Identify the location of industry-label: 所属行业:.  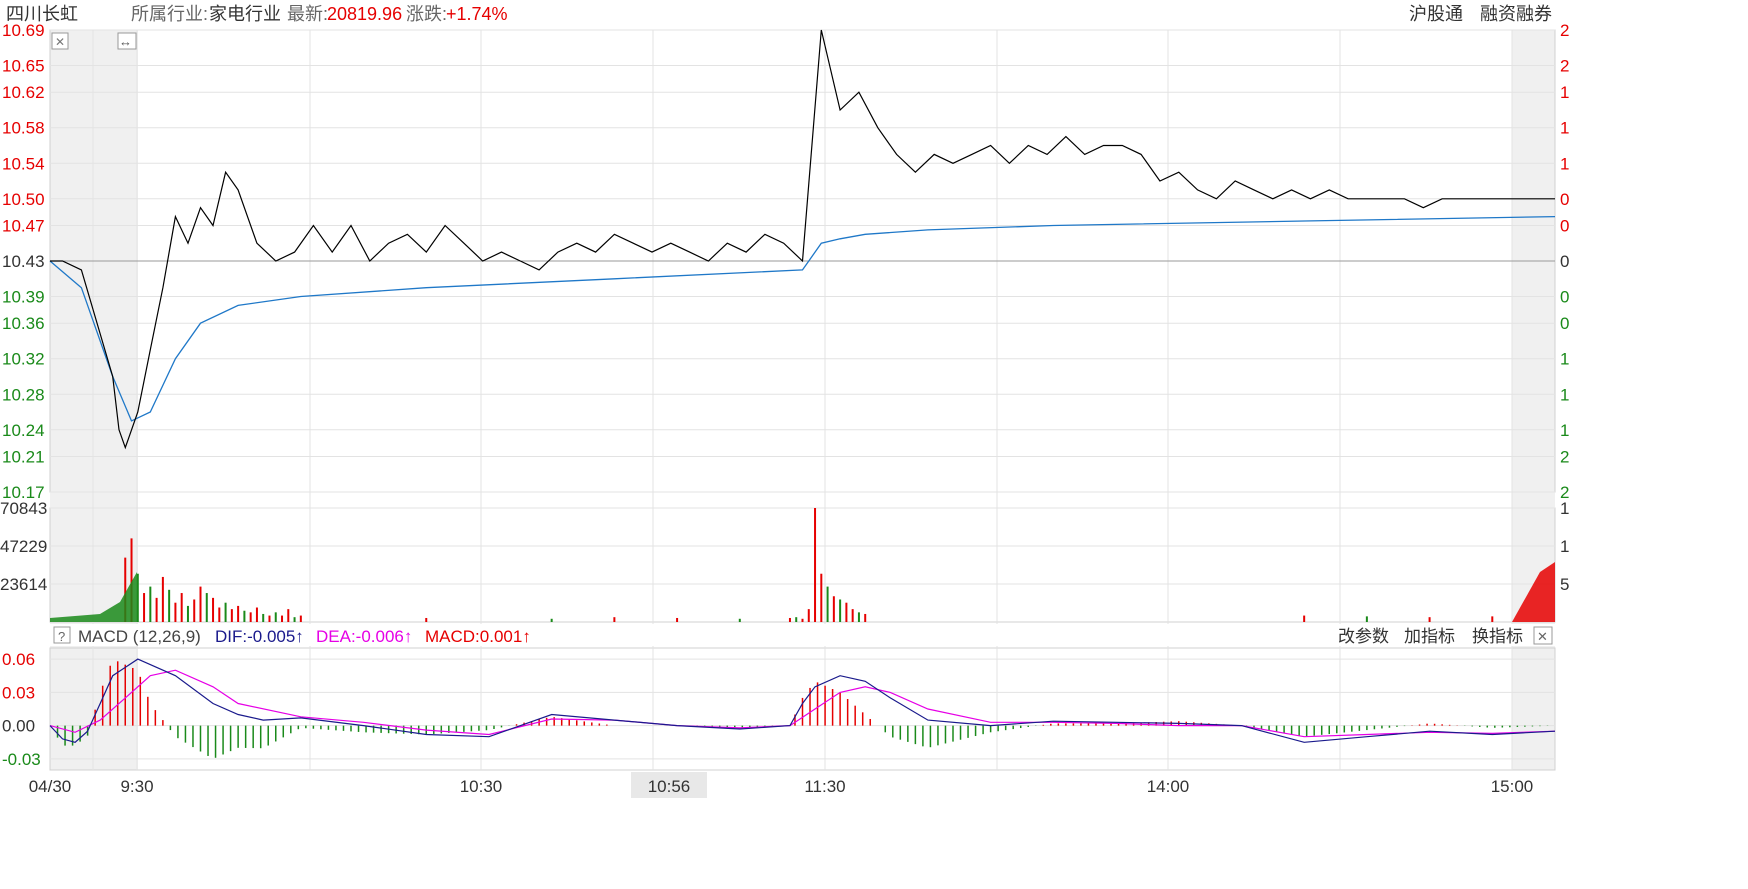
(170, 14).